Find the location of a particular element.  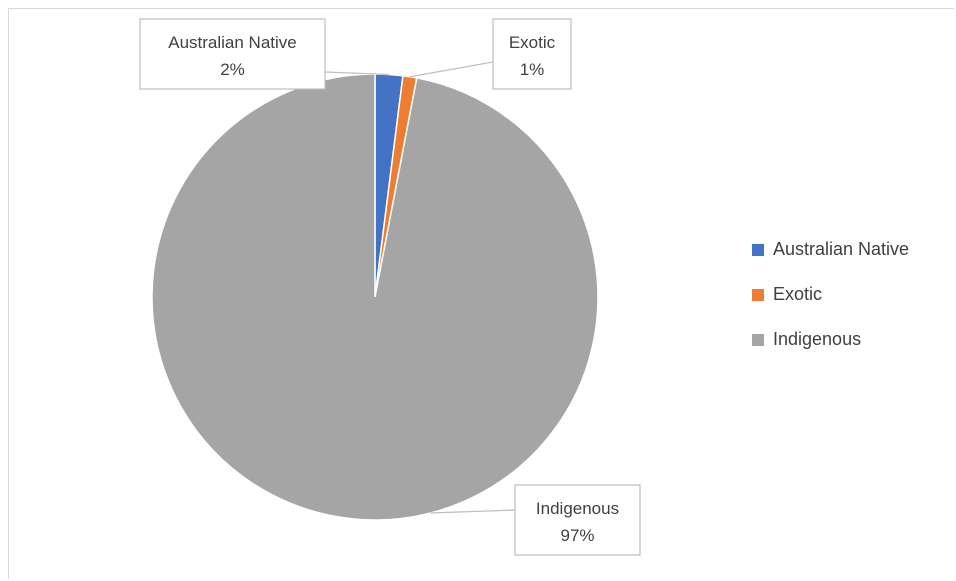

leader-line-exotic is located at coordinates (451, 69).